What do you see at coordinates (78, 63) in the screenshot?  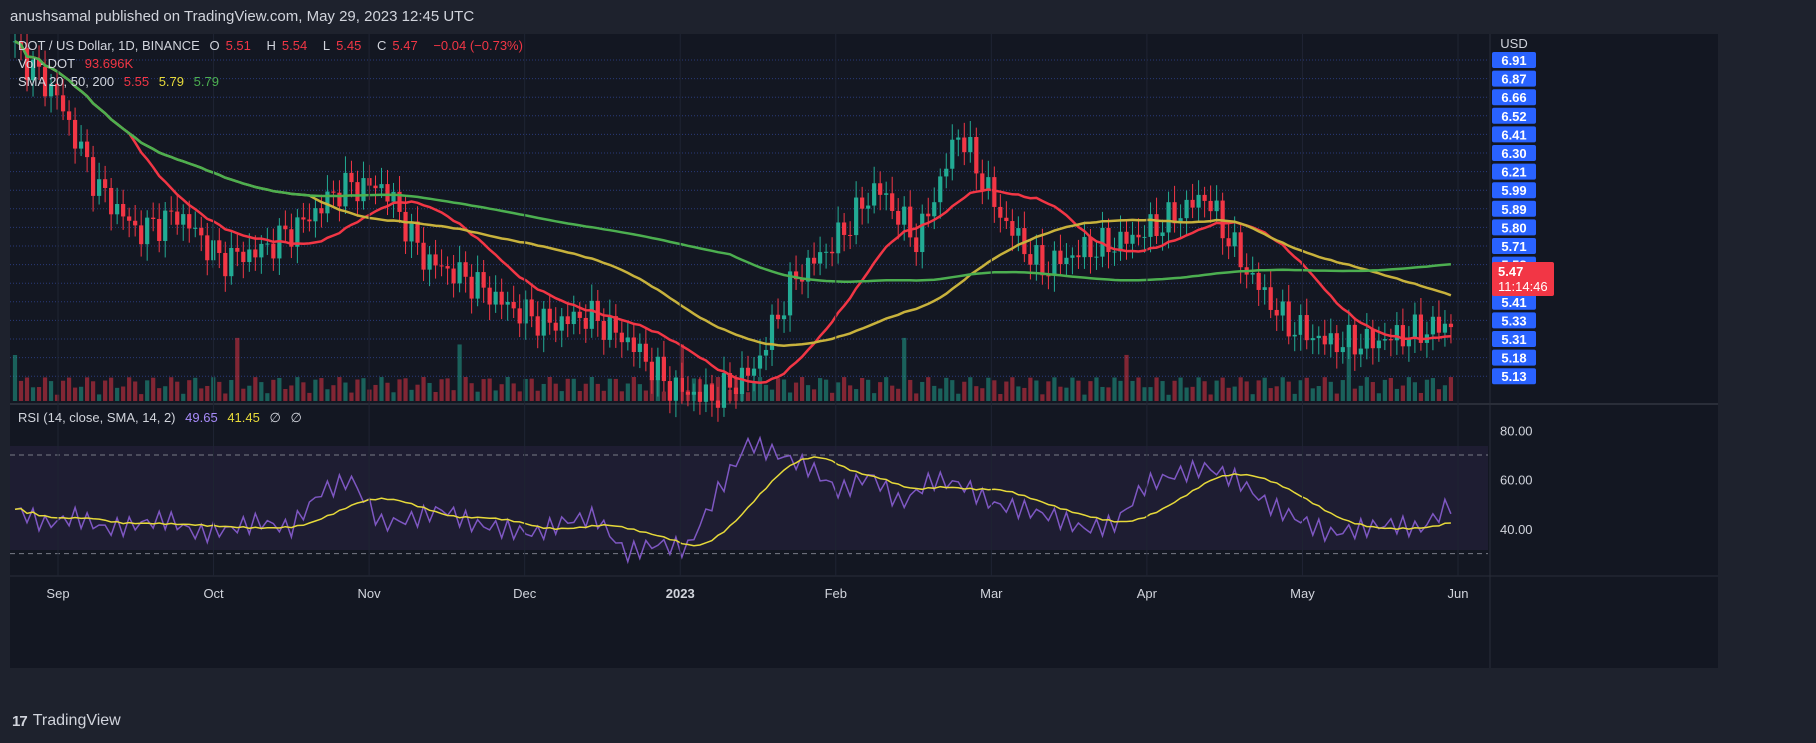 I see `volume-legend: Vol · DOT 93.696K` at bounding box center [78, 63].